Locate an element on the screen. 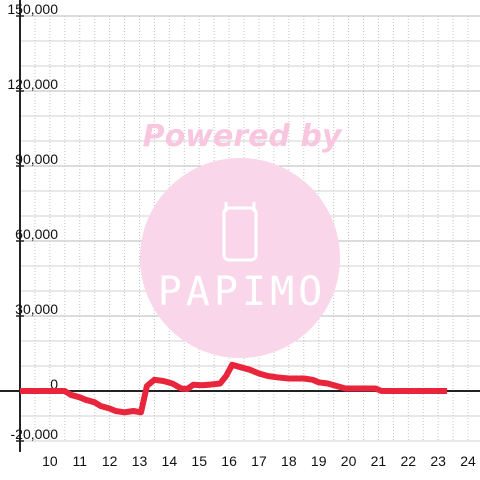 This screenshot has height=480, width=480. x-tick-label: 10 is located at coordinates (50, 461).